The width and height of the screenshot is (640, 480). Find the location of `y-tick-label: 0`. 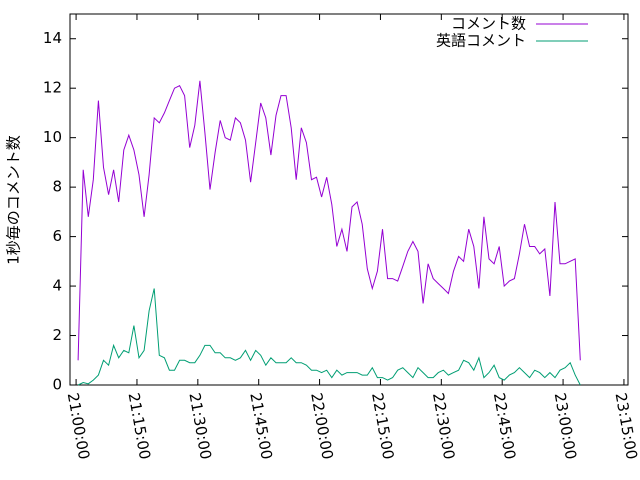

y-tick-label: 0 is located at coordinates (57, 385).